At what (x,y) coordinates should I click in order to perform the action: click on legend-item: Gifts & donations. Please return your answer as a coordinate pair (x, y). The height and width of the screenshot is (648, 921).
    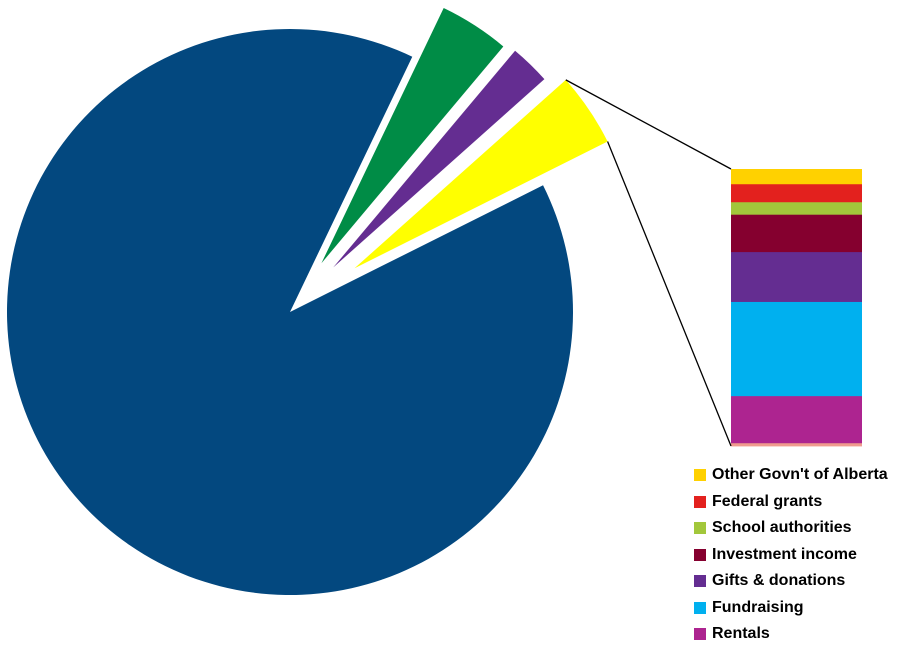
    Looking at the image, I should click on (791, 581).